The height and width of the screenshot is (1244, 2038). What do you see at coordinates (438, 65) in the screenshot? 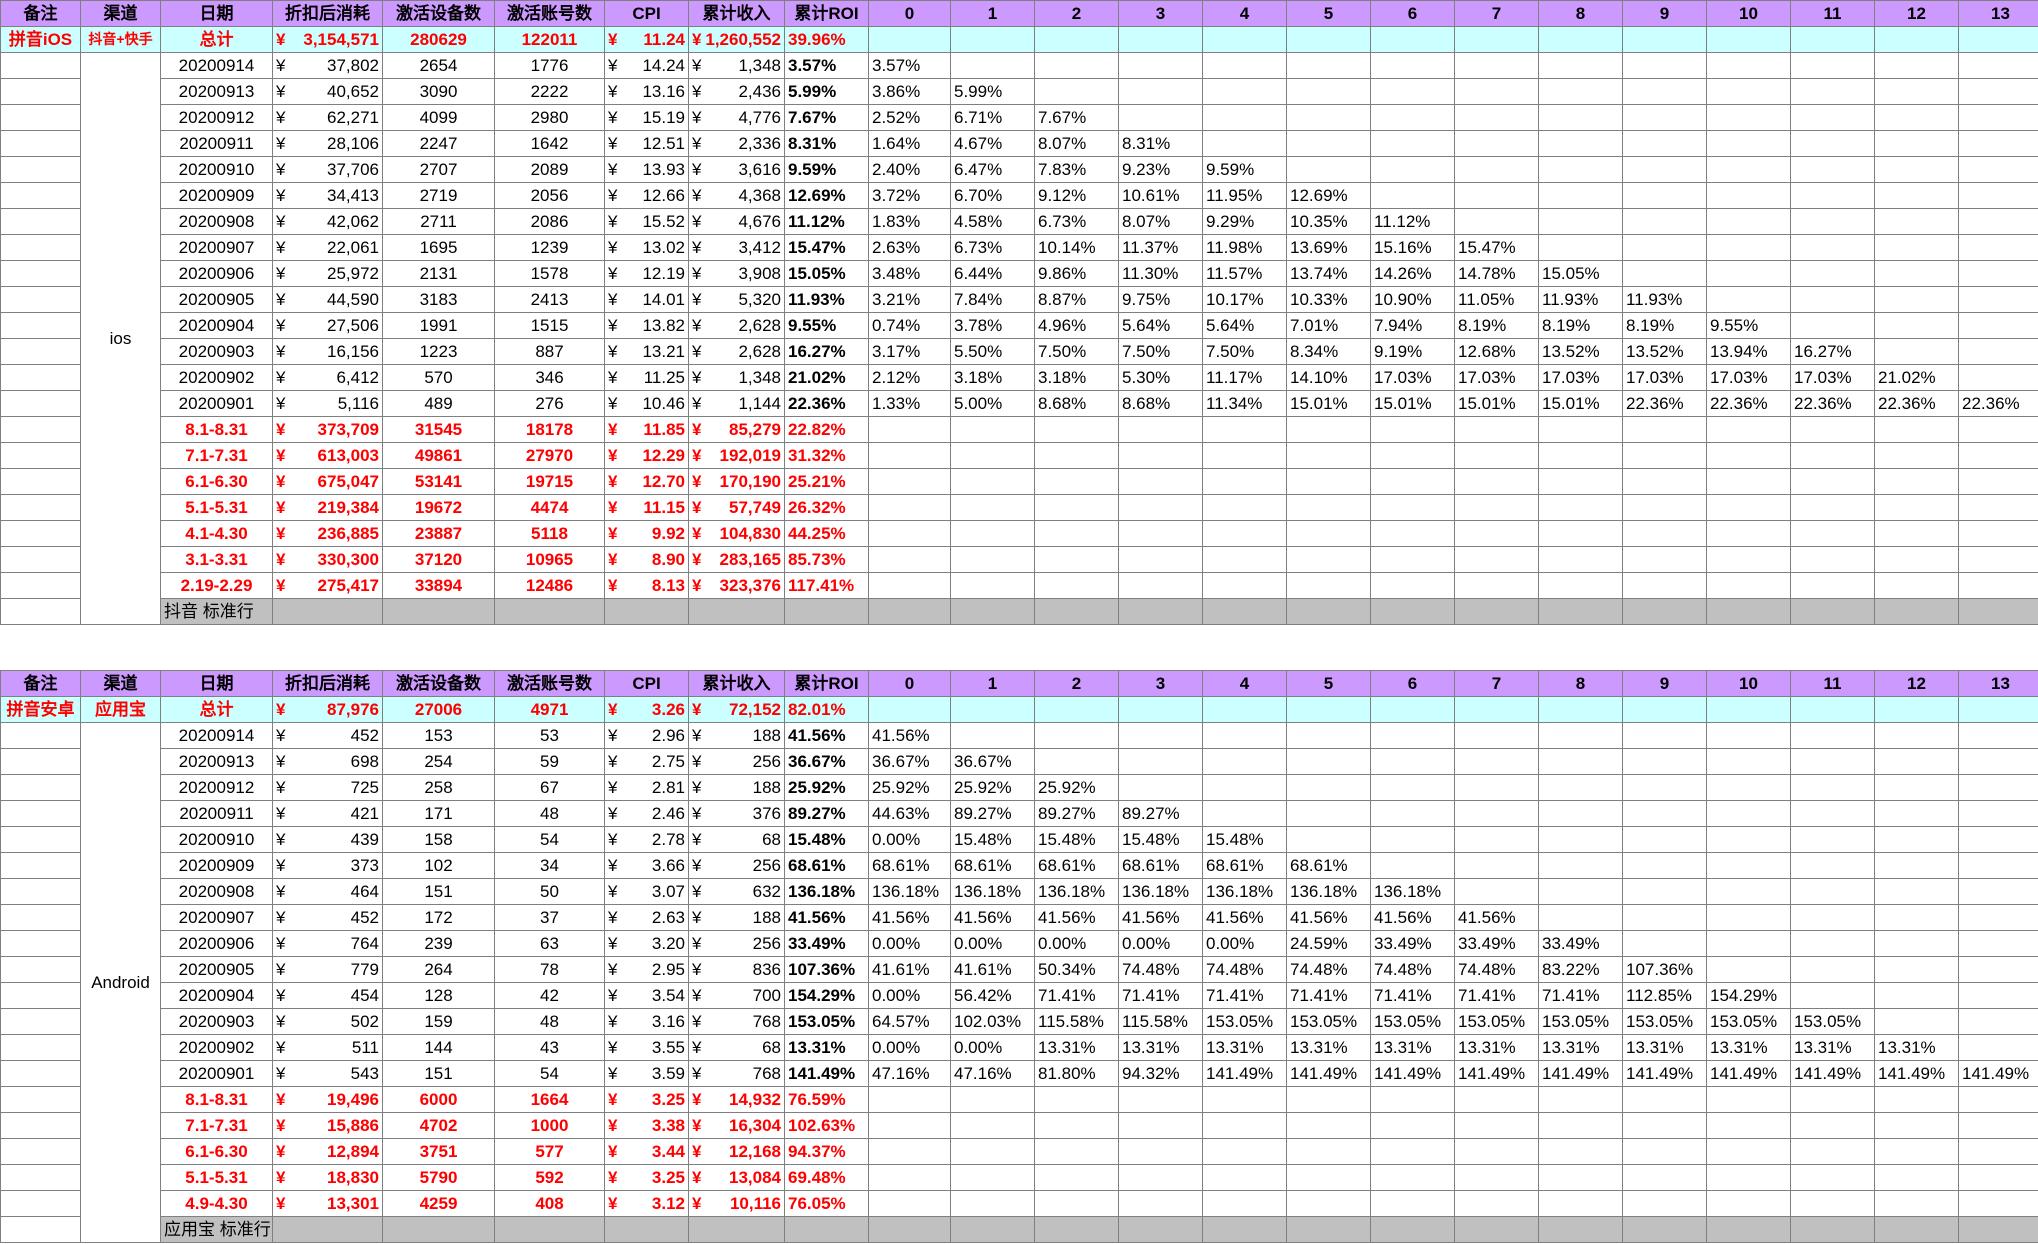
I see `devices-cell: 2654` at bounding box center [438, 65].